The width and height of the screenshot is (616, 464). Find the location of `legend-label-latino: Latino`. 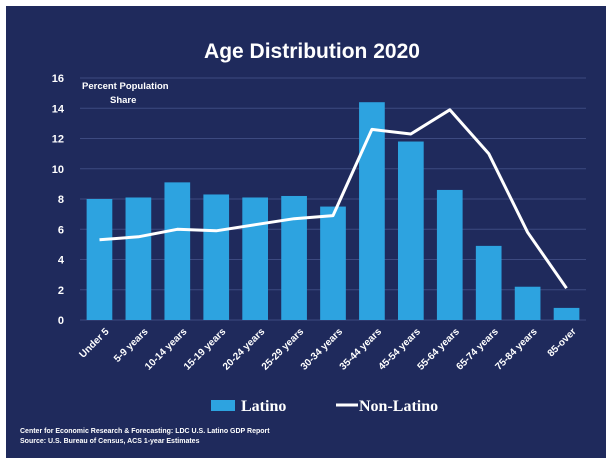

legend-label-latino: Latino is located at coordinates (263, 406).